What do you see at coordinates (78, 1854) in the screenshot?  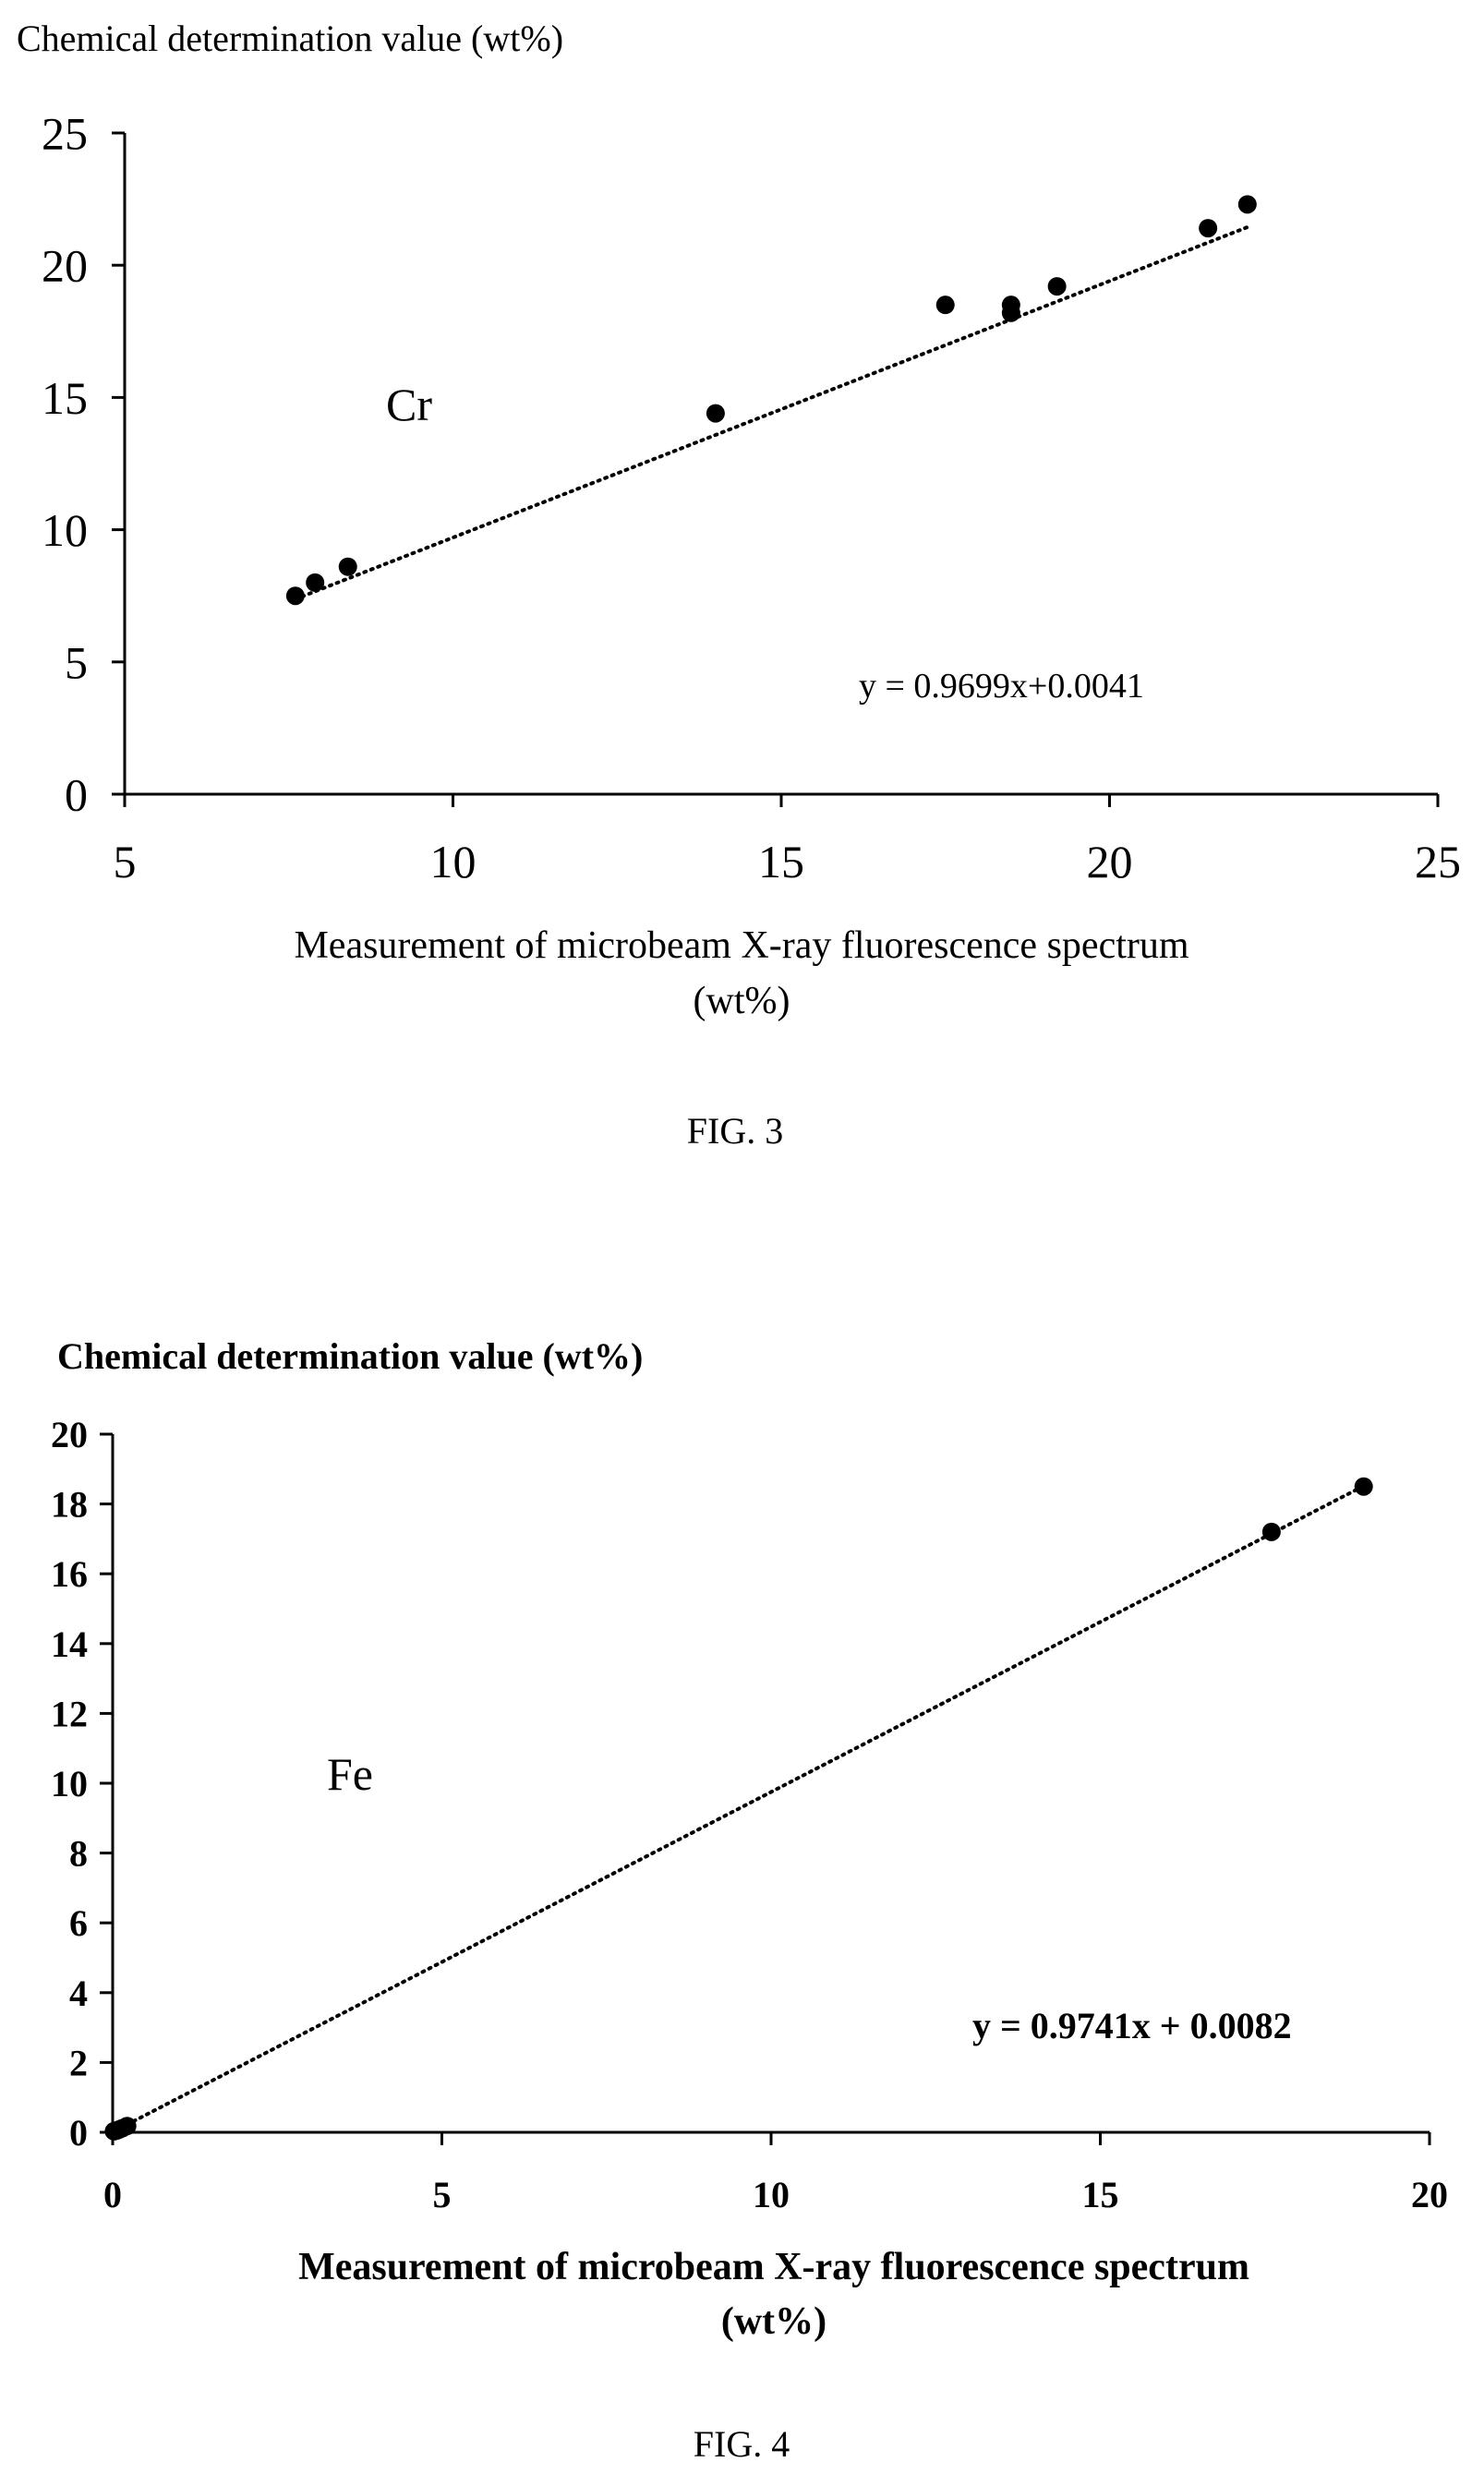 I see `chart-fe-y-tick-label: 8` at bounding box center [78, 1854].